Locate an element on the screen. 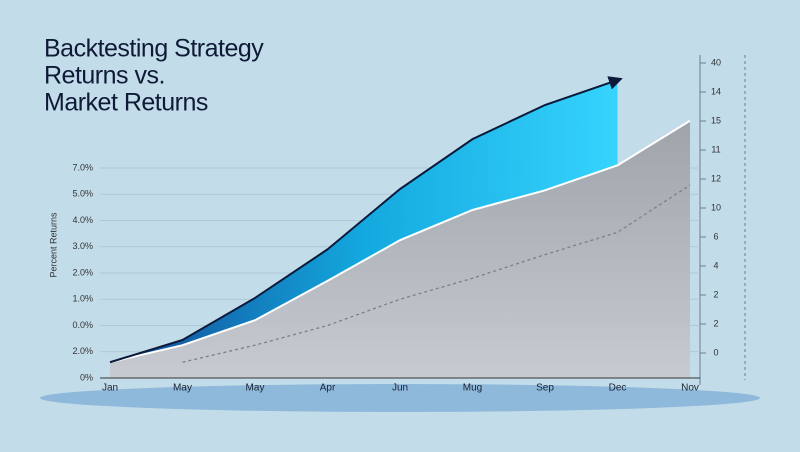  base-shadow is located at coordinates (400, 398).